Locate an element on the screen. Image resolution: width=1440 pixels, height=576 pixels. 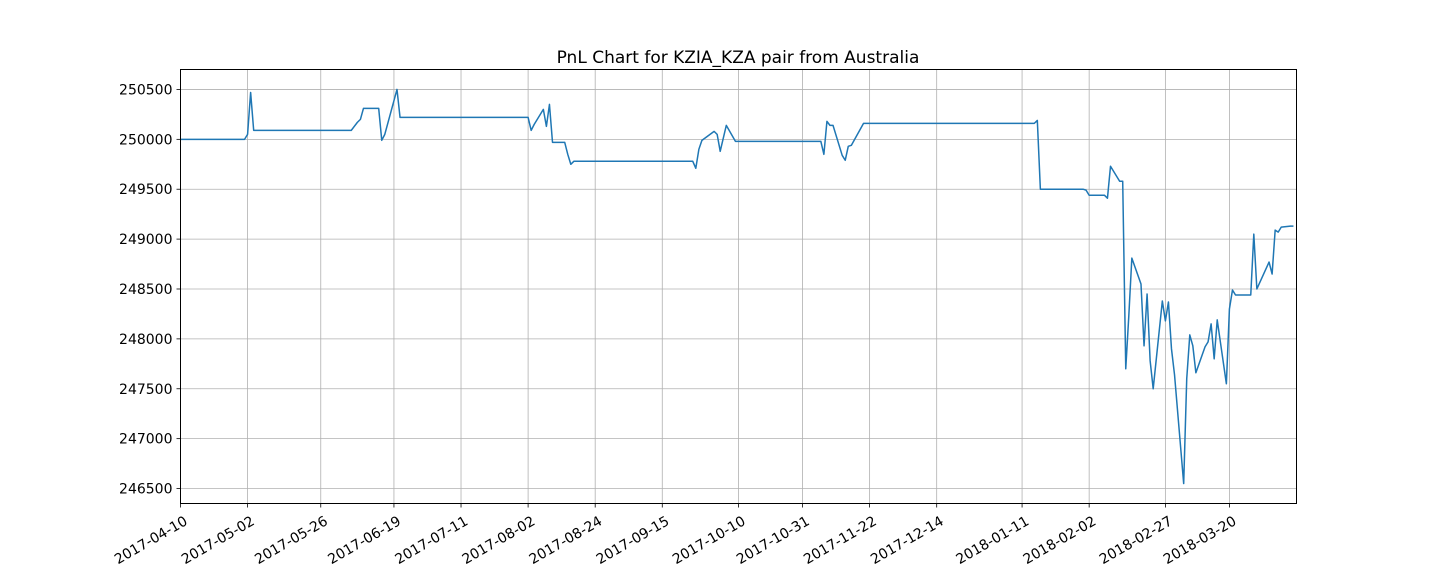
y-tick-label: 247000 is located at coordinates (145, 440).